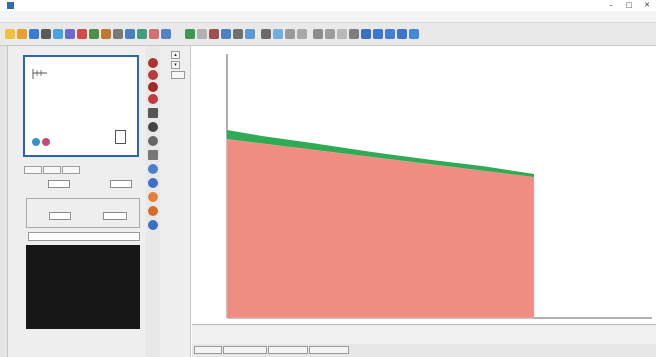 This screenshot has height=357, width=656. Describe the element at coordinates (328, 17) in the screenshot. I see `menu-bar` at that location.